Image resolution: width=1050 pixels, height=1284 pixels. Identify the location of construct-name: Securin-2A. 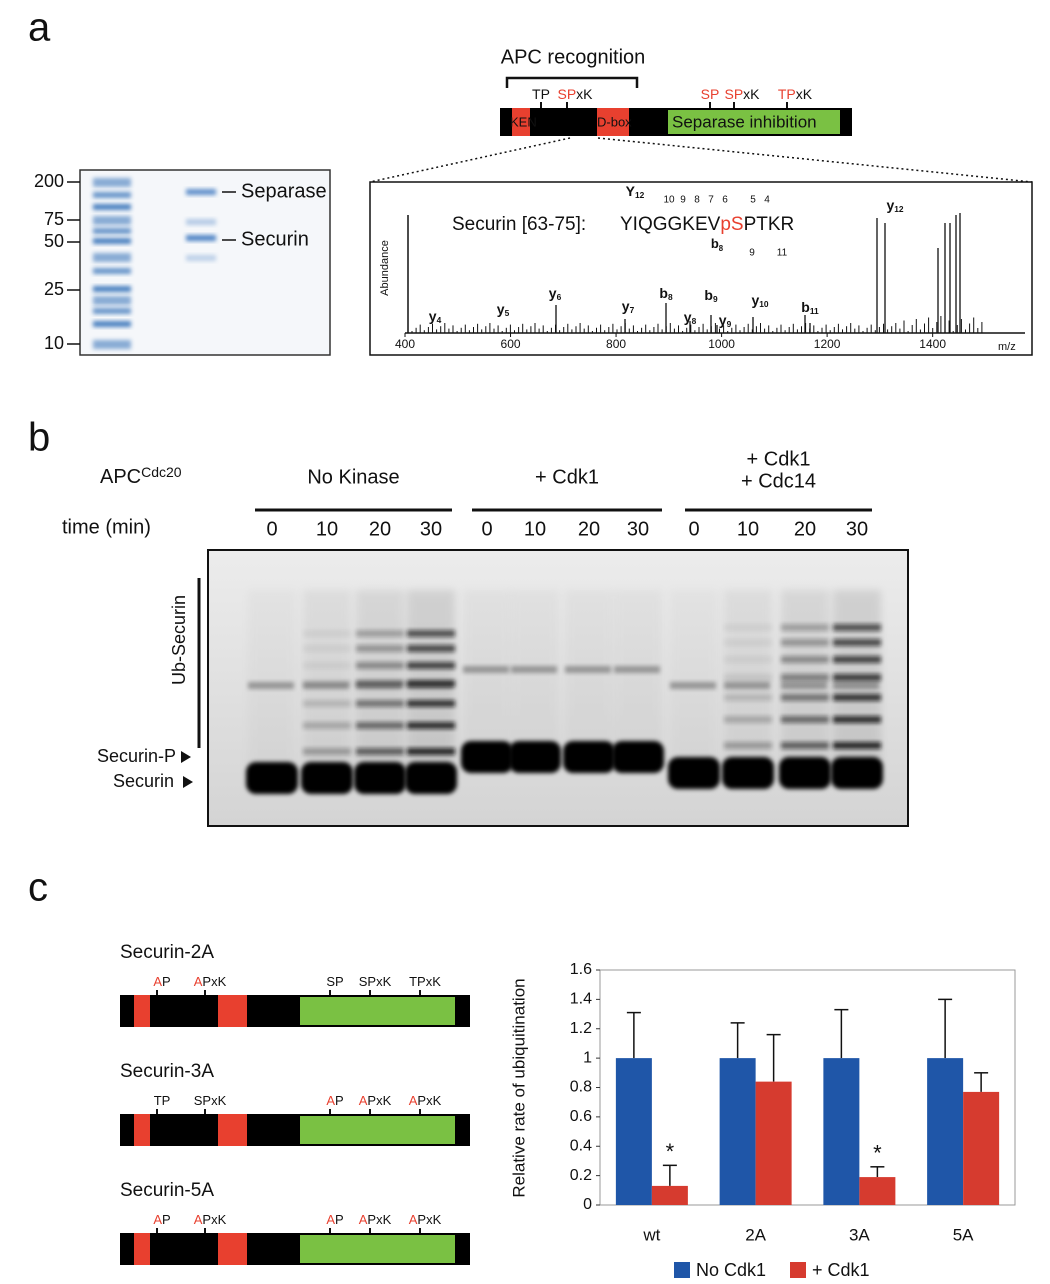
(167, 952).